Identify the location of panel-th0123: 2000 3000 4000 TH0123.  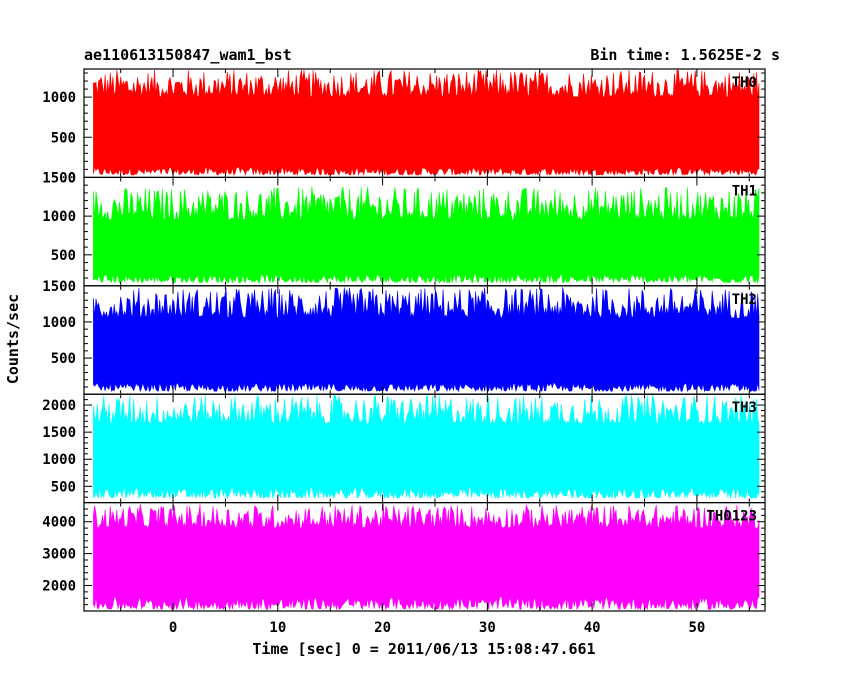
(404, 557).